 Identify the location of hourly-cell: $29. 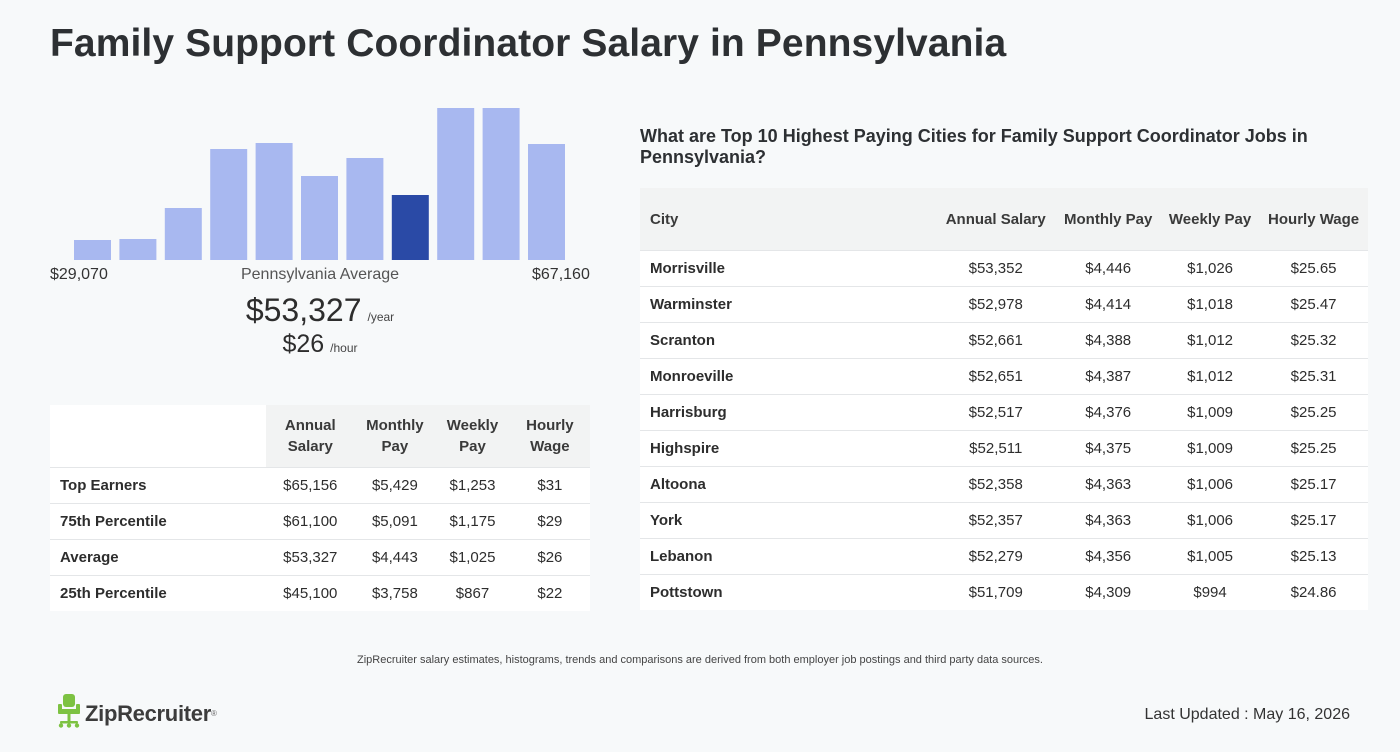
(549, 521).